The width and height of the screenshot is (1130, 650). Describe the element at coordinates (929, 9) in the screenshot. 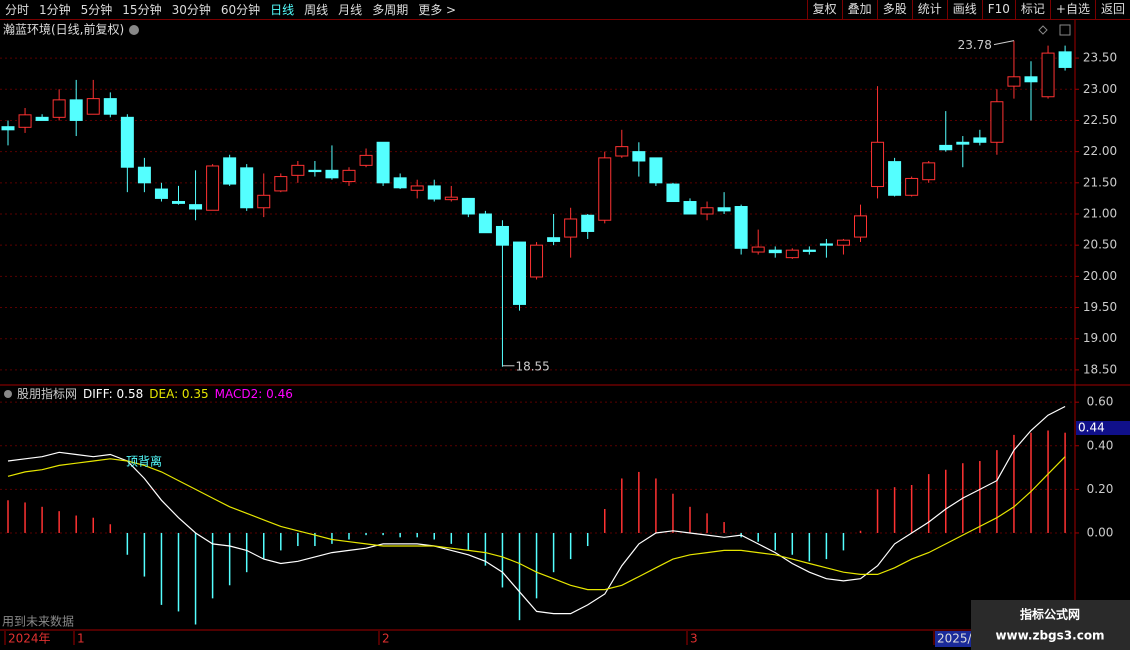

I see `tool-button: 统计` at that location.